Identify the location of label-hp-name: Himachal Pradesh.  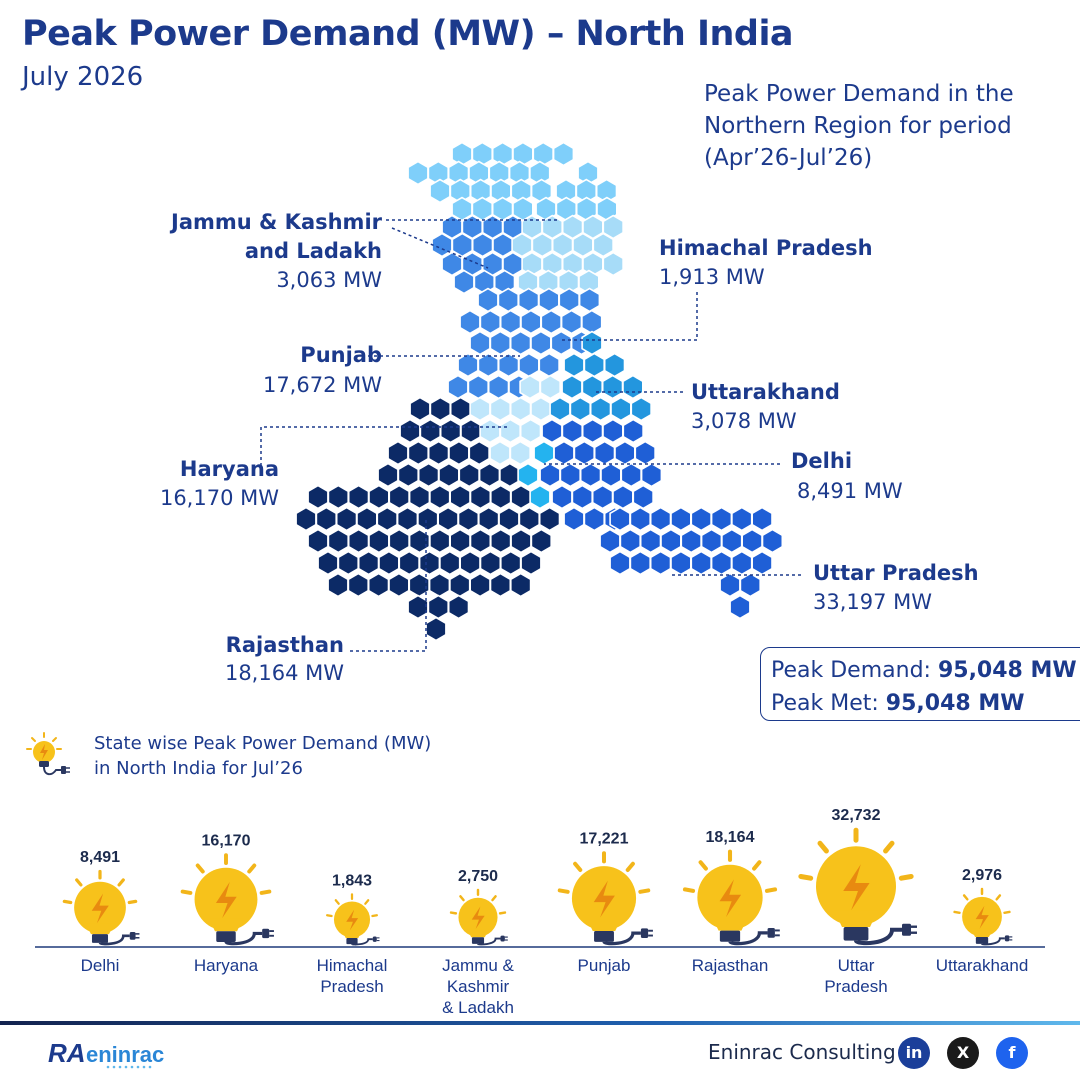
(766, 248).